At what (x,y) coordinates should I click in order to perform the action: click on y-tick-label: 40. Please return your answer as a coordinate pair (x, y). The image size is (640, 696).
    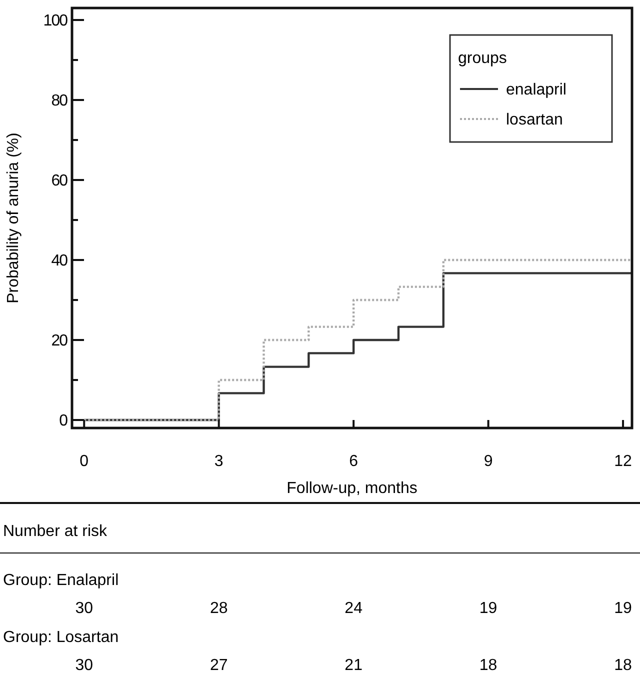
    Looking at the image, I should click on (59, 261).